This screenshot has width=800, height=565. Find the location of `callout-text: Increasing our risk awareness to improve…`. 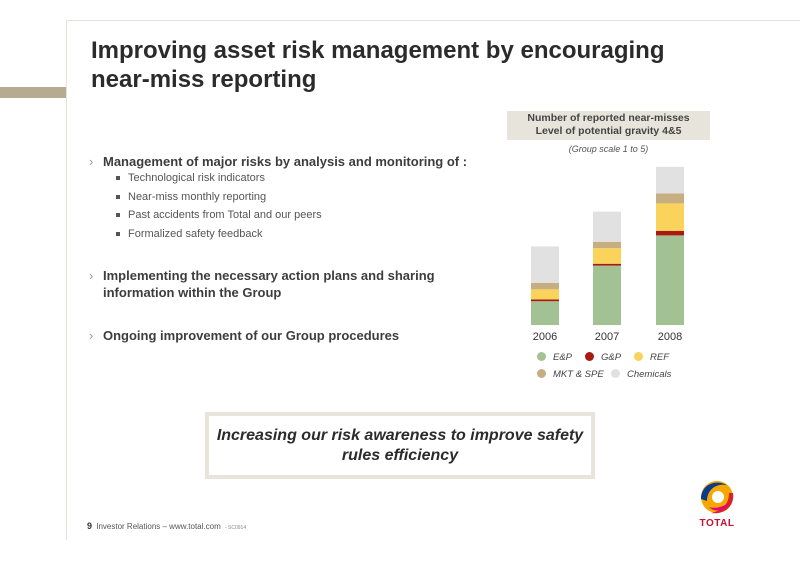

callout-text: Increasing our risk awareness to improve… is located at coordinates (400, 445).